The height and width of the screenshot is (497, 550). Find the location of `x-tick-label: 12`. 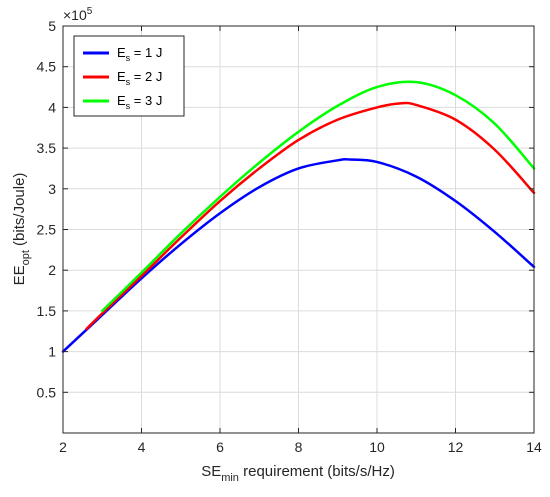

x-tick-label: 12 is located at coordinates (456, 447).